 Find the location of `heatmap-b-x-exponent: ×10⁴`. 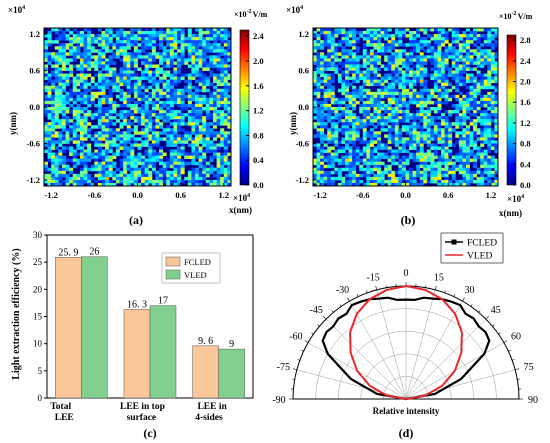

heatmap-b-x-exponent: ×10⁴ is located at coordinates (515, 199).